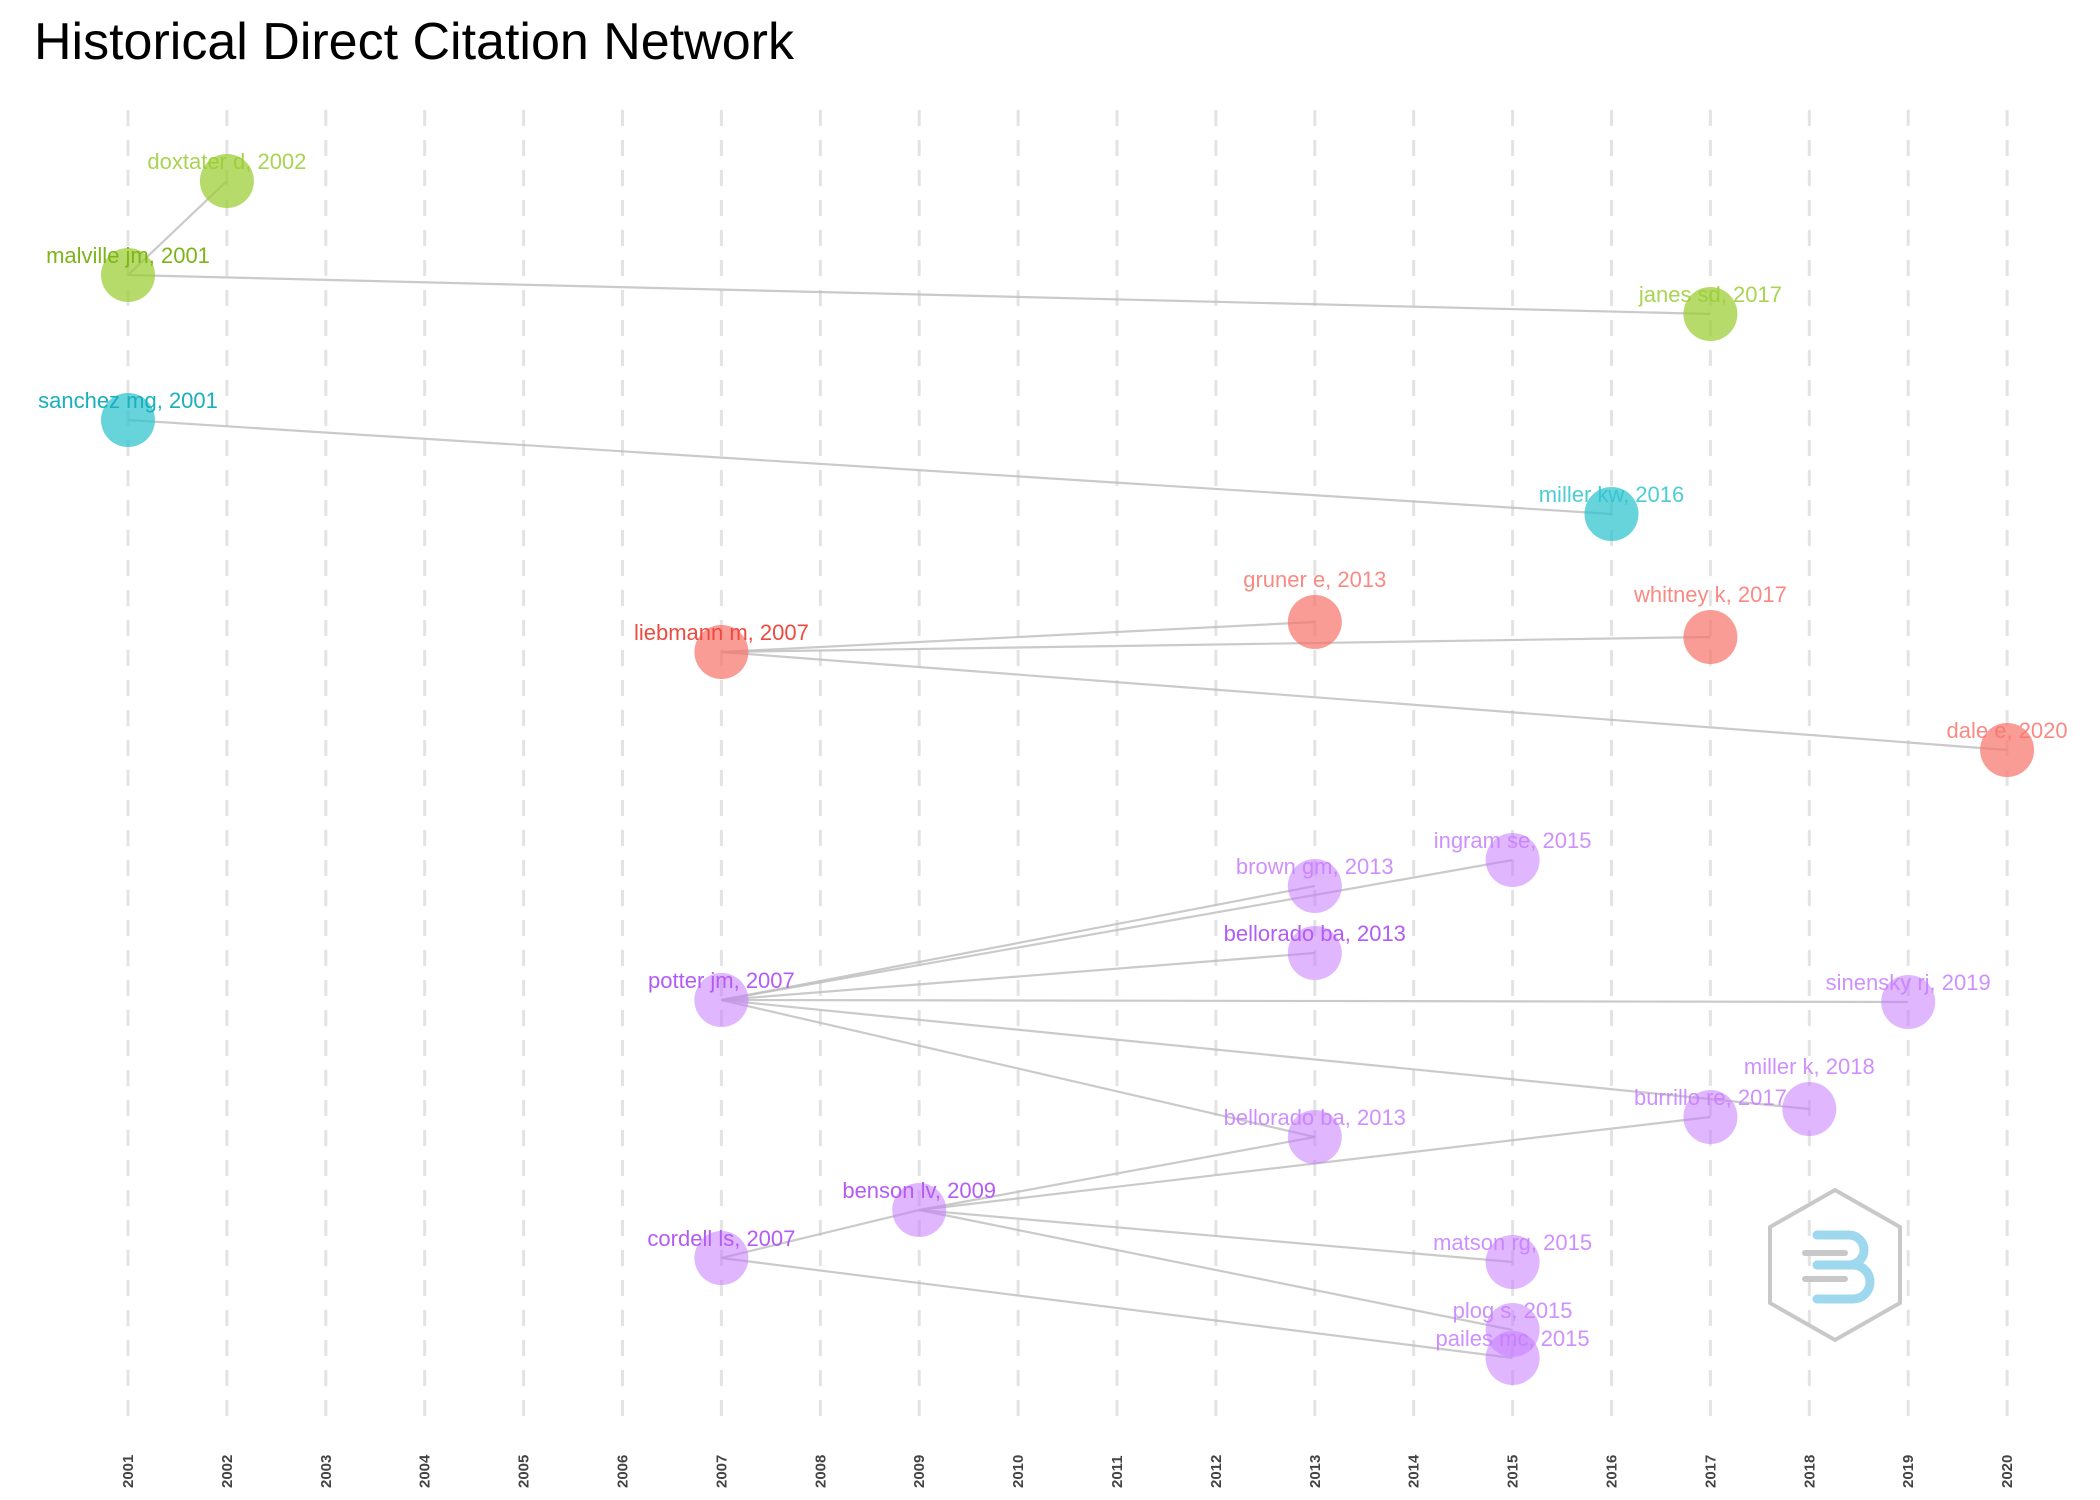  I want to click on year-tick-label: 2018, so click(1809, 1471).